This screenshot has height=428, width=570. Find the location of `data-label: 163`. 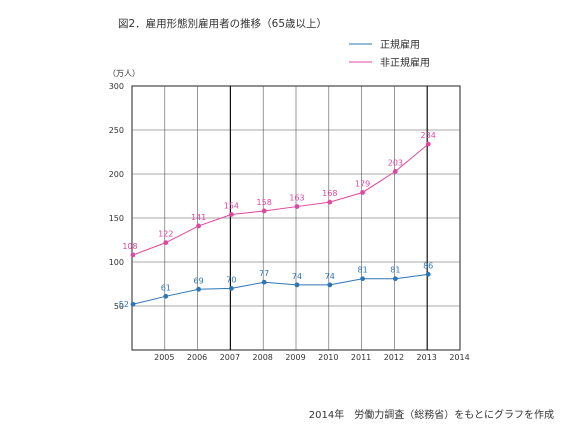

data-label: 163 is located at coordinates (296, 198).